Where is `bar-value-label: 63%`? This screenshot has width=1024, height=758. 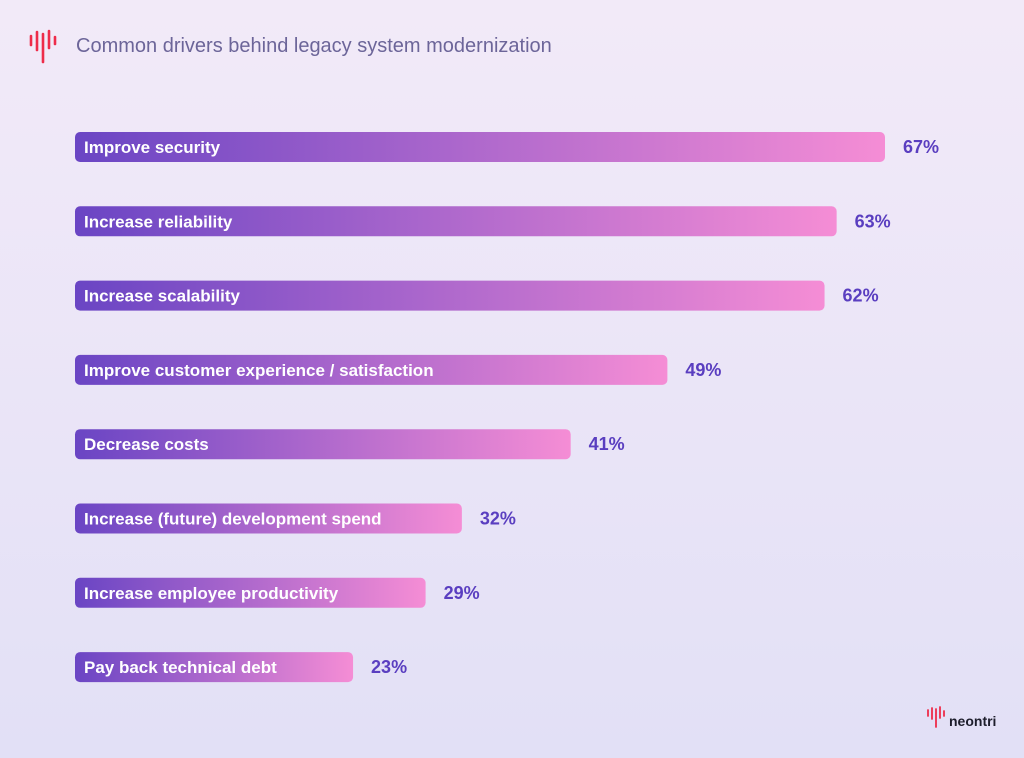 bar-value-label: 63% is located at coordinates (873, 221).